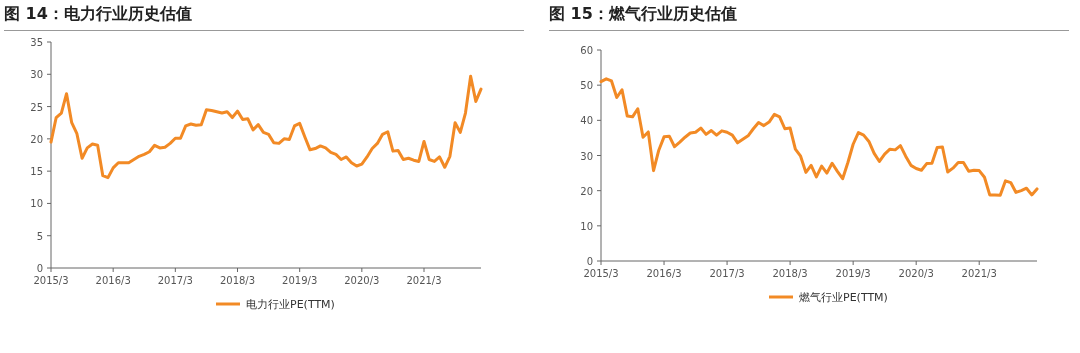 Image resolution: width=1080 pixels, height=353 pixels. What do you see at coordinates (586, 86) in the screenshot?
I see `y-tick-label: 50` at bounding box center [586, 86].